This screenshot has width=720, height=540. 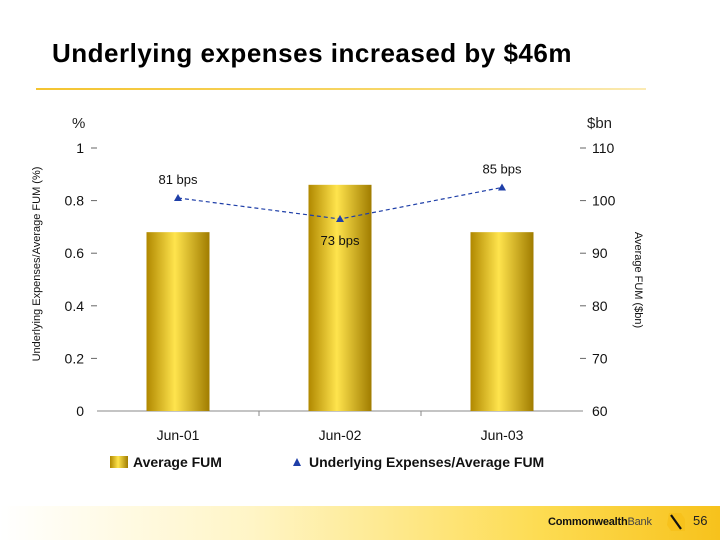 I want to click on brand-name-bold: Commonwealth, so click(x=588, y=522).